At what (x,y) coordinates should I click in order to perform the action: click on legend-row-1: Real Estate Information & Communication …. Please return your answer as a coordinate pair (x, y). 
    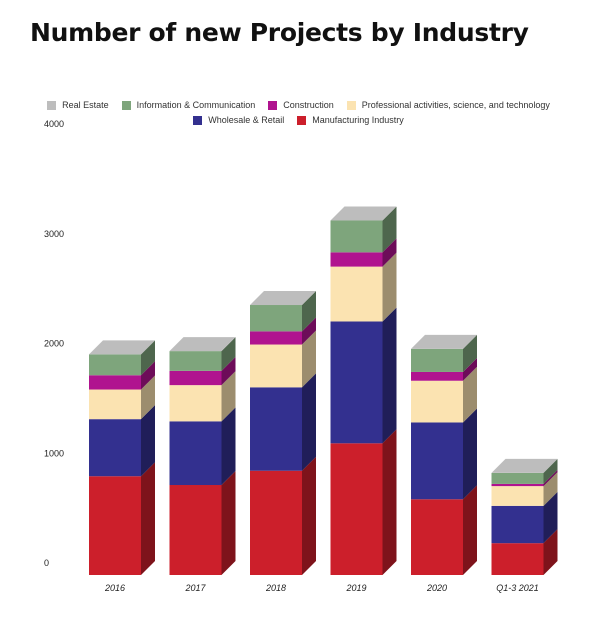
    Looking at the image, I should click on (298, 105).